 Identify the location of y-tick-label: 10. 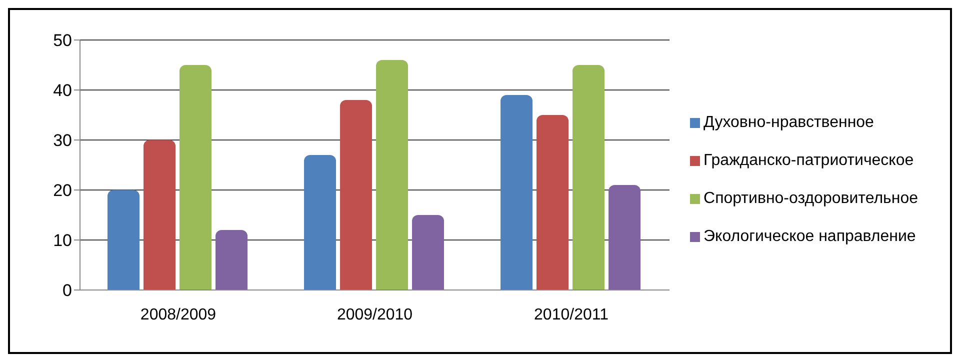
(62, 240).